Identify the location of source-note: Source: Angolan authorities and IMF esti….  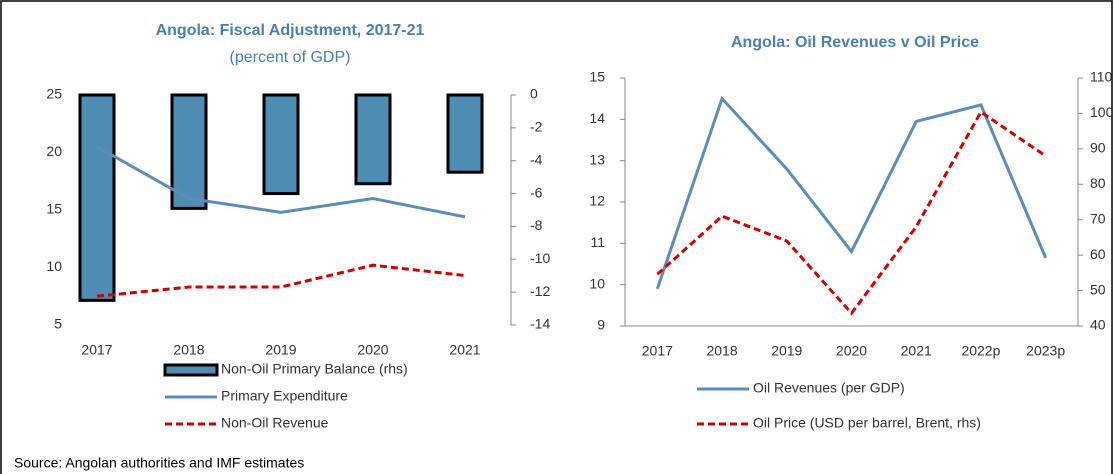
(159, 463).